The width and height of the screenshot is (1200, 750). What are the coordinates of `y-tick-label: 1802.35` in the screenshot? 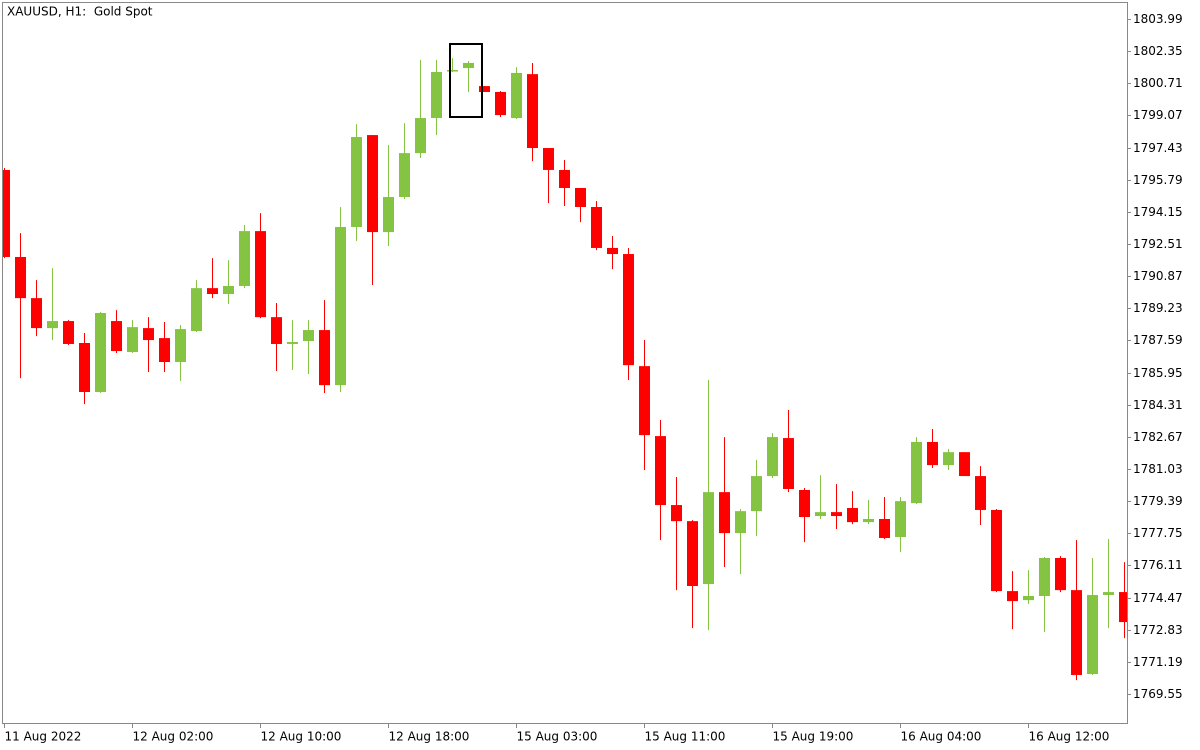 It's located at (1158, 51).